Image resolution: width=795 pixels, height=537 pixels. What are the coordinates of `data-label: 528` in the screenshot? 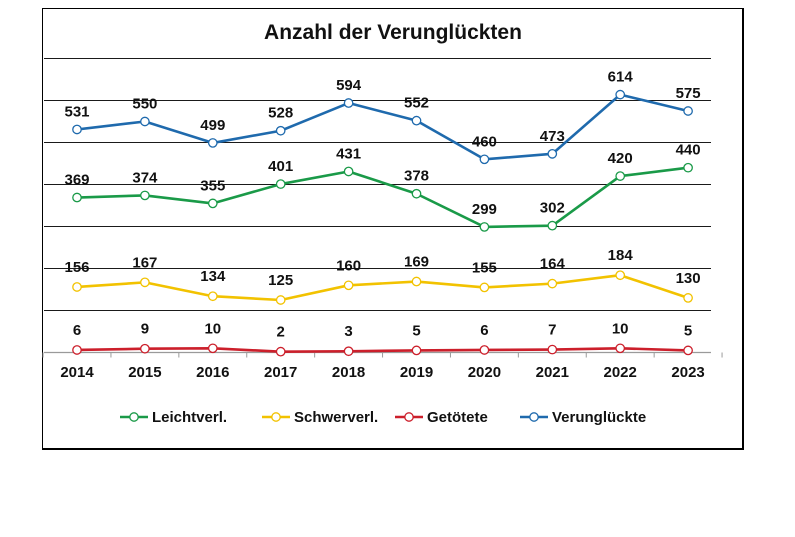 It's located at (280, 113).